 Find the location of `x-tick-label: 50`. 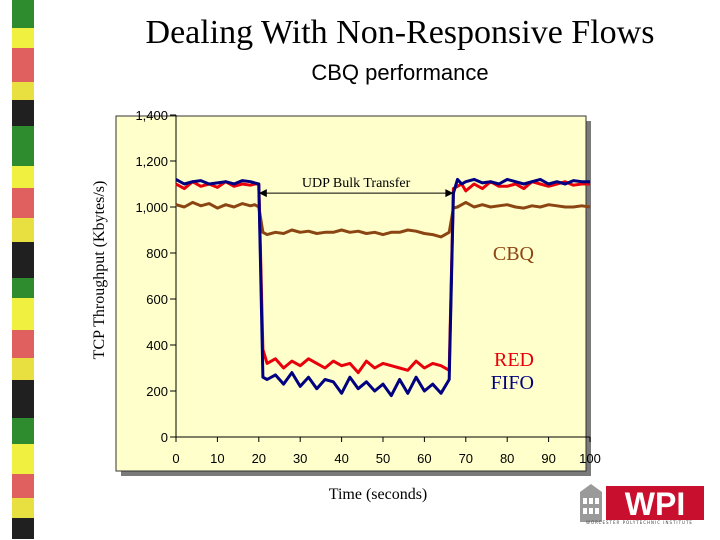

x-tick-label: 50 is located at coordinates (383, 458).